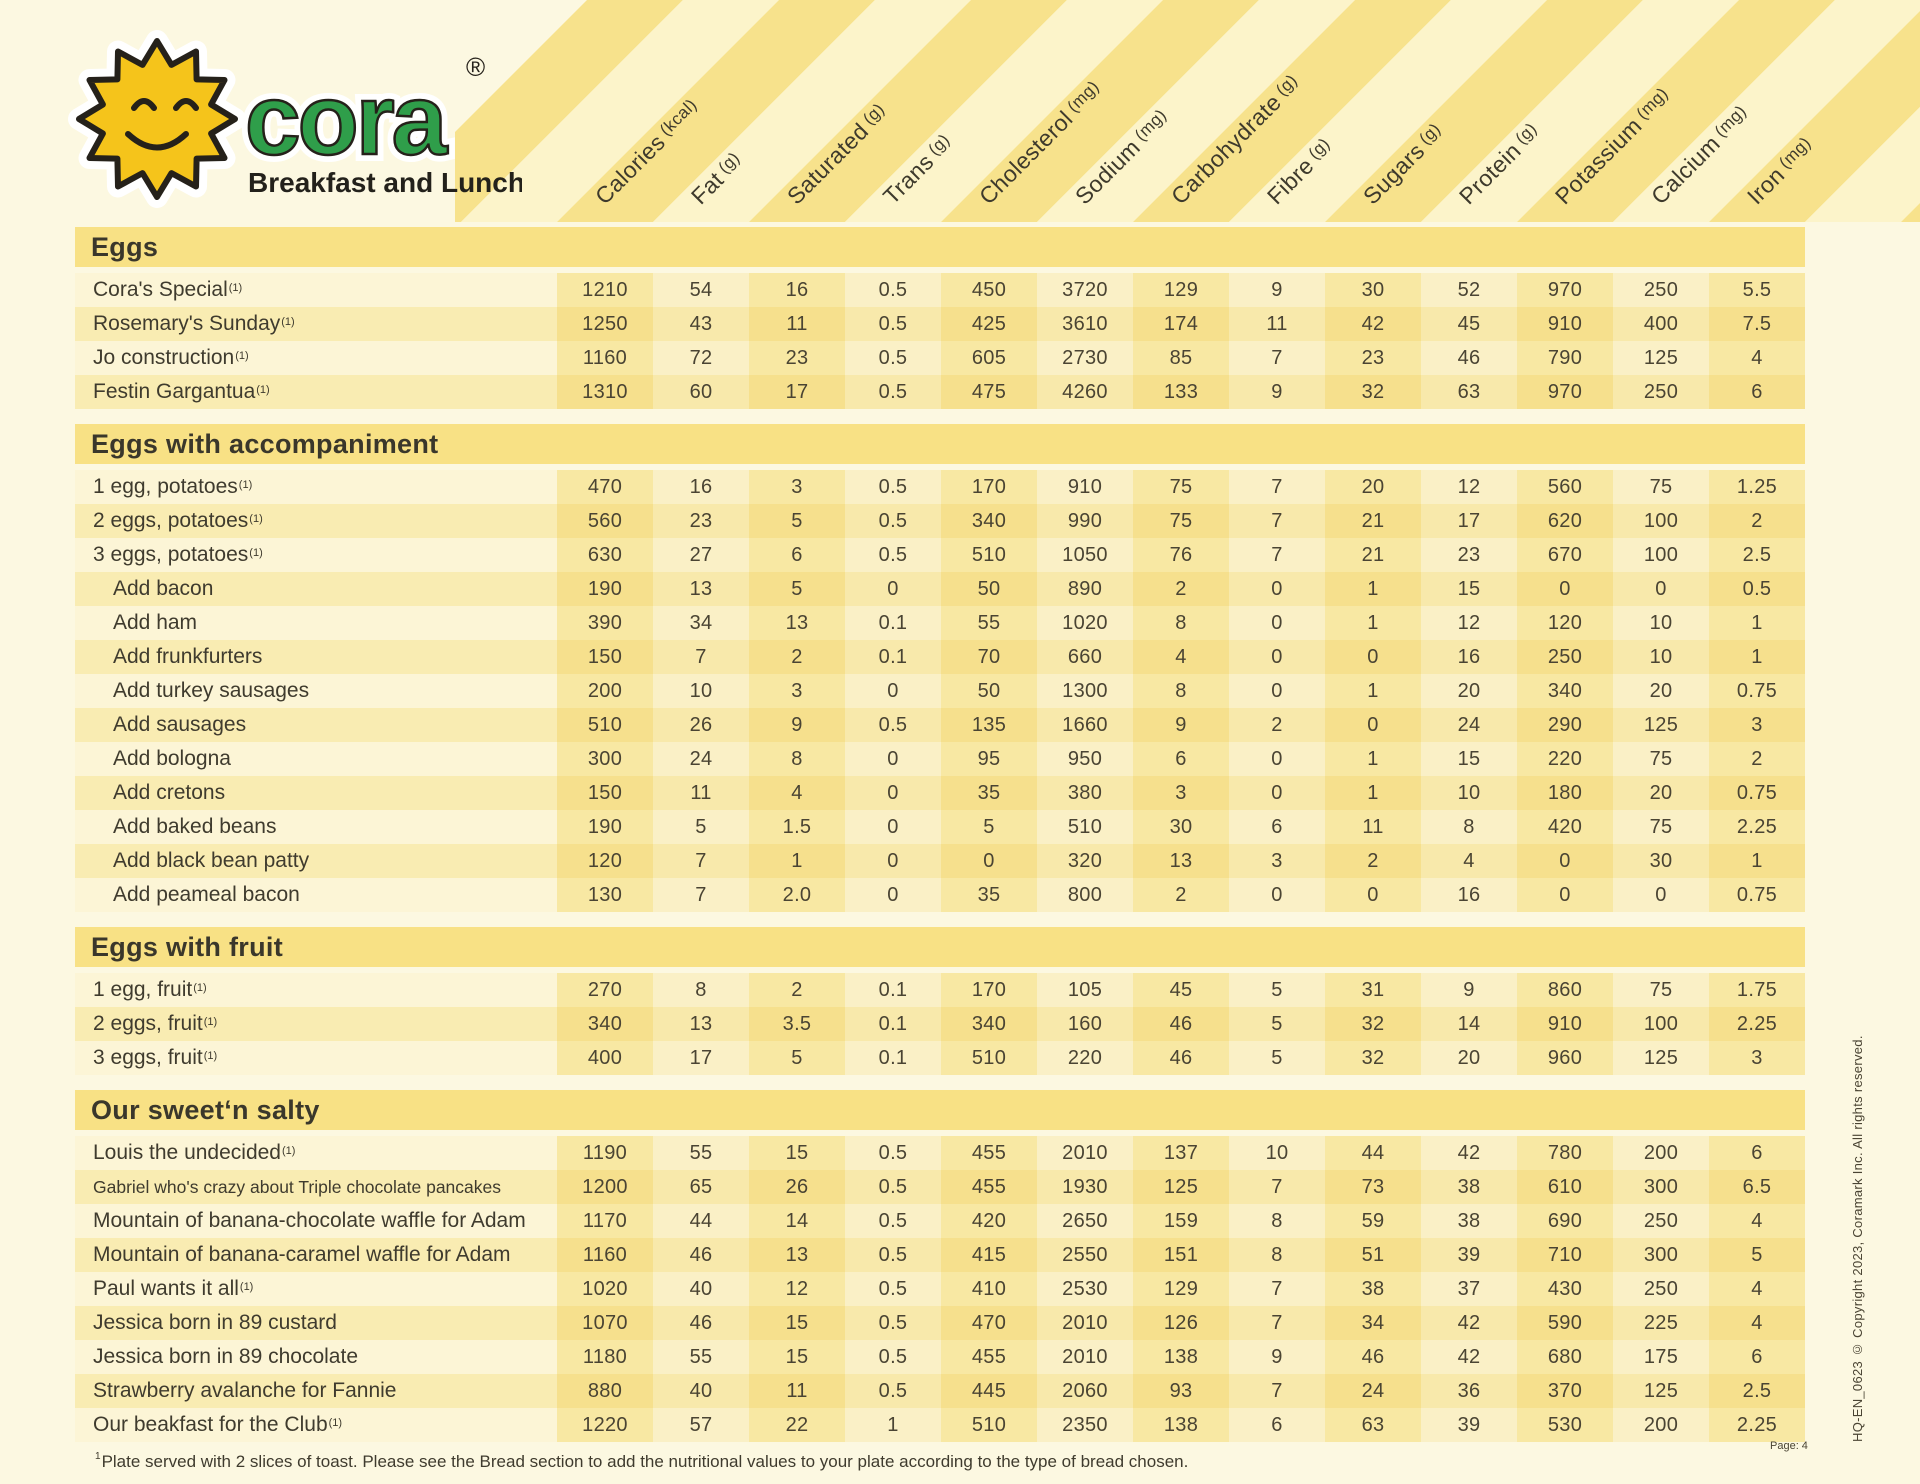 The image size is (1920, 1484). What do you see at coordinates (1181, 793) in the screenshot?
I see `value-cell: 3` at bounding box center [1181, 793].